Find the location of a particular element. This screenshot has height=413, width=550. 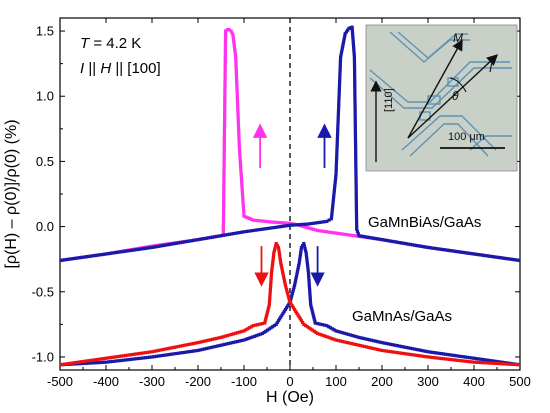

x-tick-label: 200 is located at coordinates (382, 381).